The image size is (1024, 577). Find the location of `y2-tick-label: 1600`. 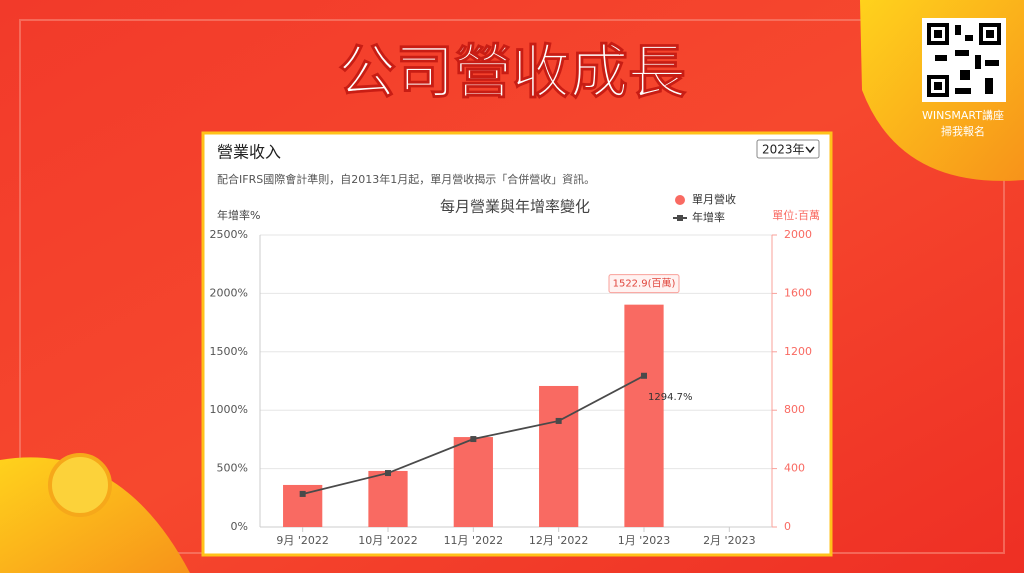

y2-tick-label: 1600 is located at coordinates (798, 292).